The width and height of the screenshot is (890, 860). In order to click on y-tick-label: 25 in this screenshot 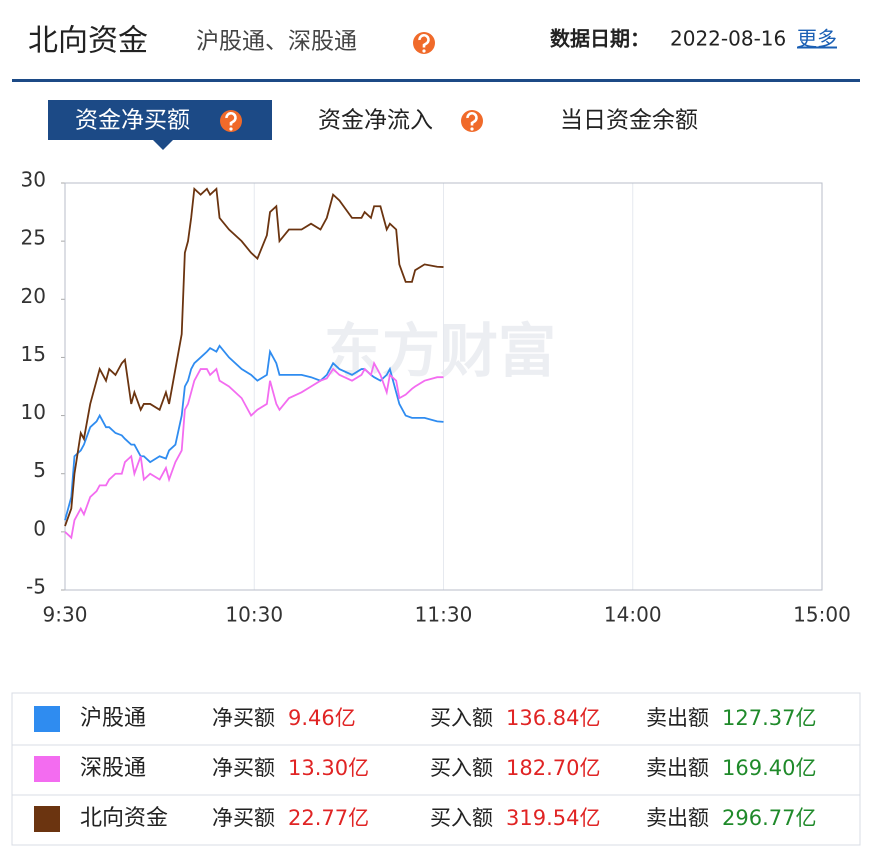, I will do `click(33, 238)`.